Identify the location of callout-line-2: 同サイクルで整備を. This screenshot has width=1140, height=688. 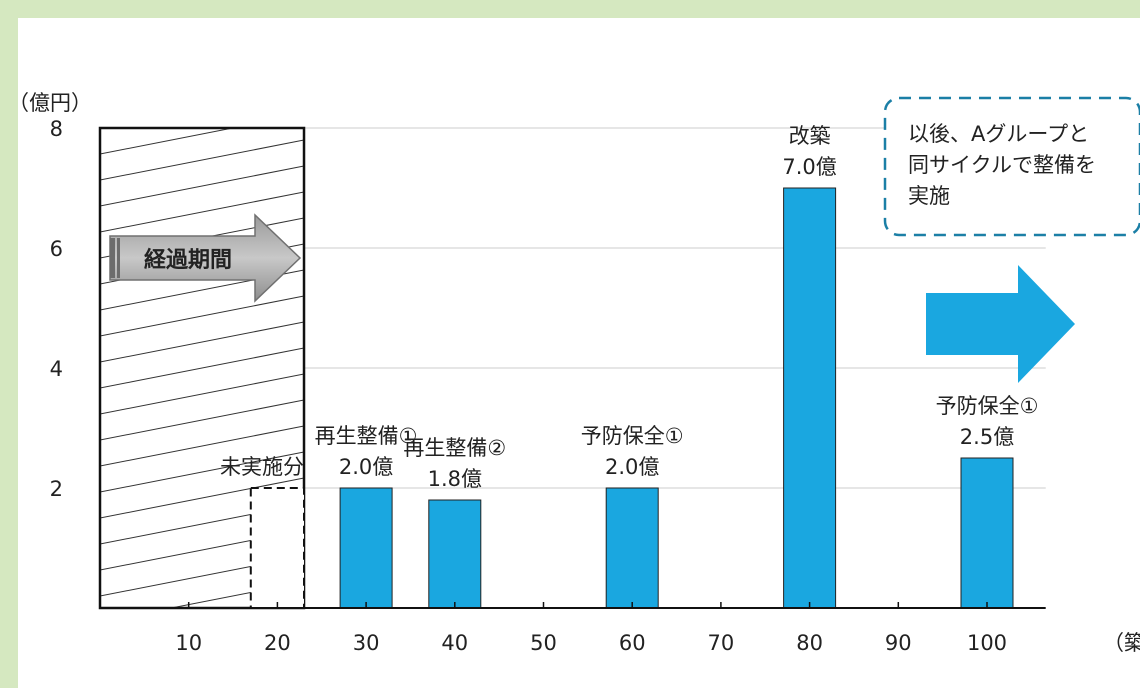
(1002, 165).